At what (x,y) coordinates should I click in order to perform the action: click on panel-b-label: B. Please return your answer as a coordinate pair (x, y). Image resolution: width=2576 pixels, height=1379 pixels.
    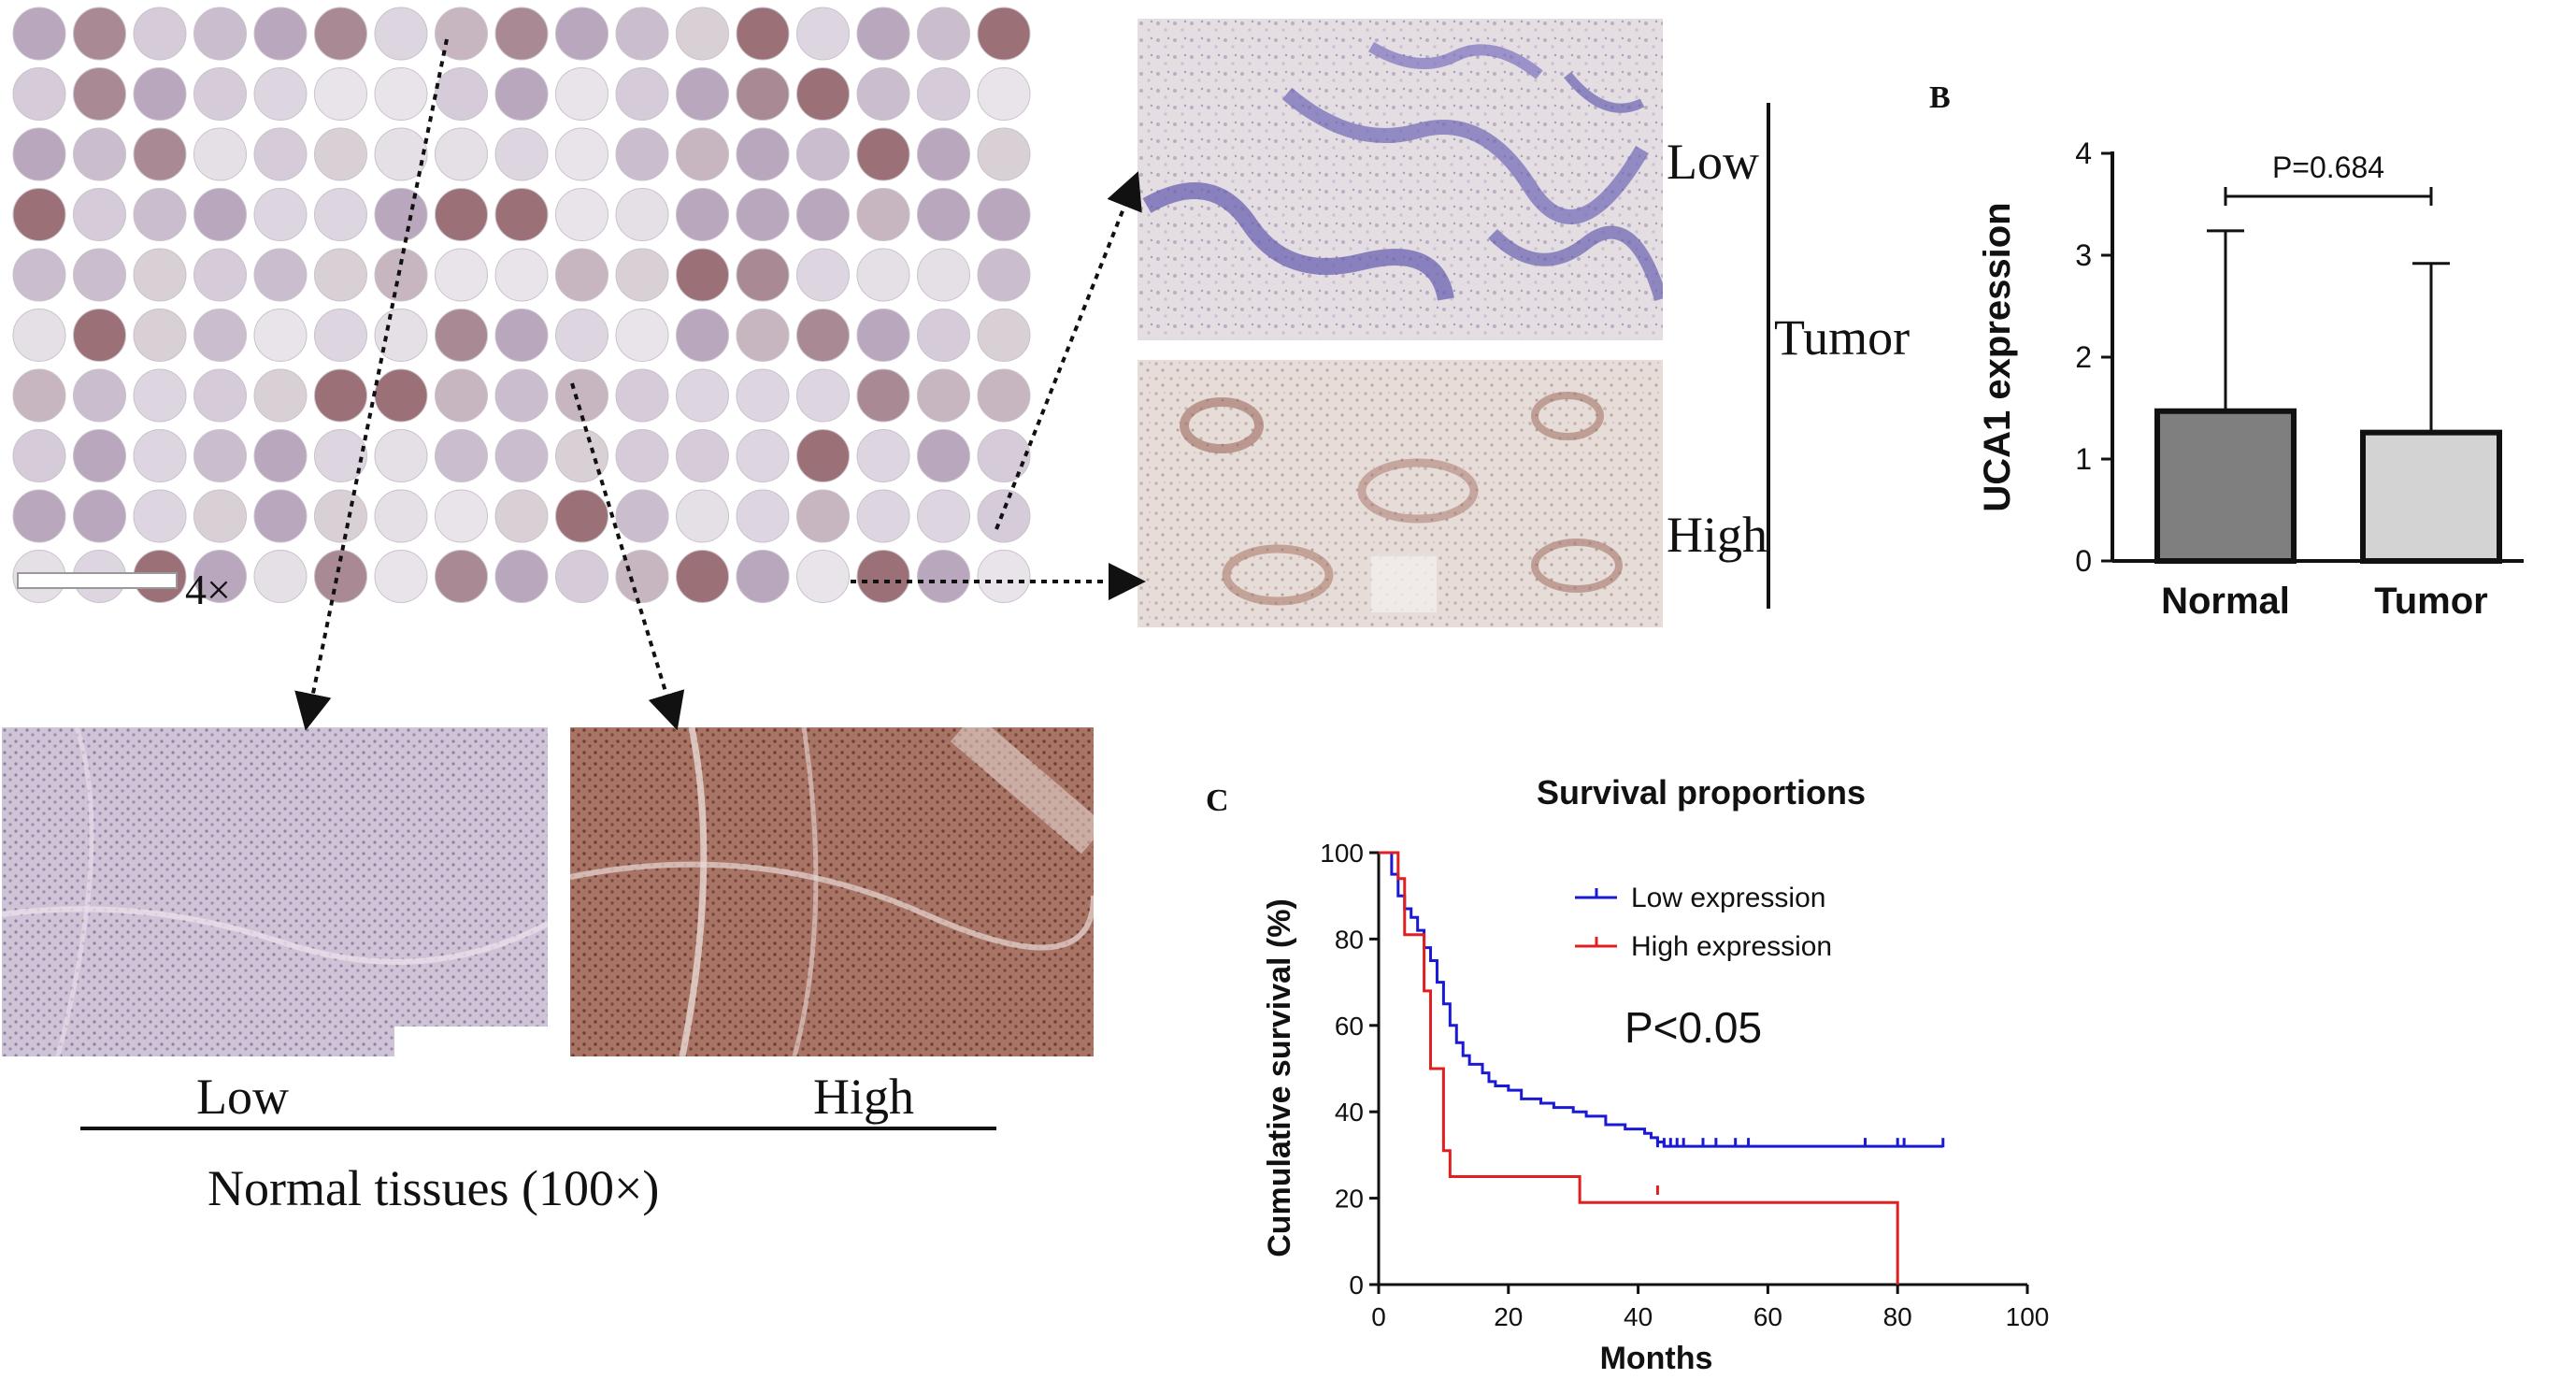
    Looking at the image, I should click on (1940, 98).